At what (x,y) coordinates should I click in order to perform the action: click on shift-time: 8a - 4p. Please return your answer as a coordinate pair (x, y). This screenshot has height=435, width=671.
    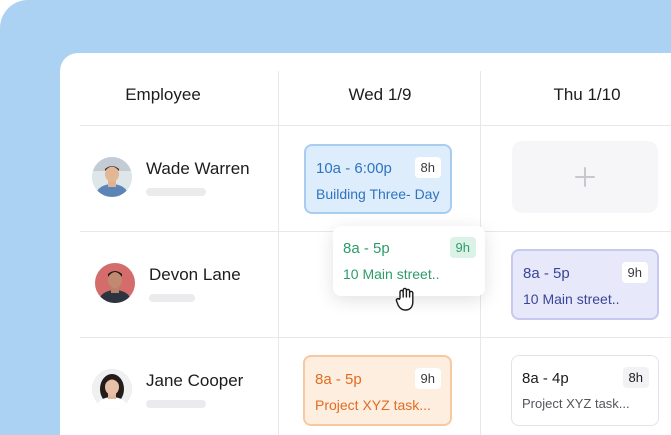
    Looking at the image, I should click on (545, 378).